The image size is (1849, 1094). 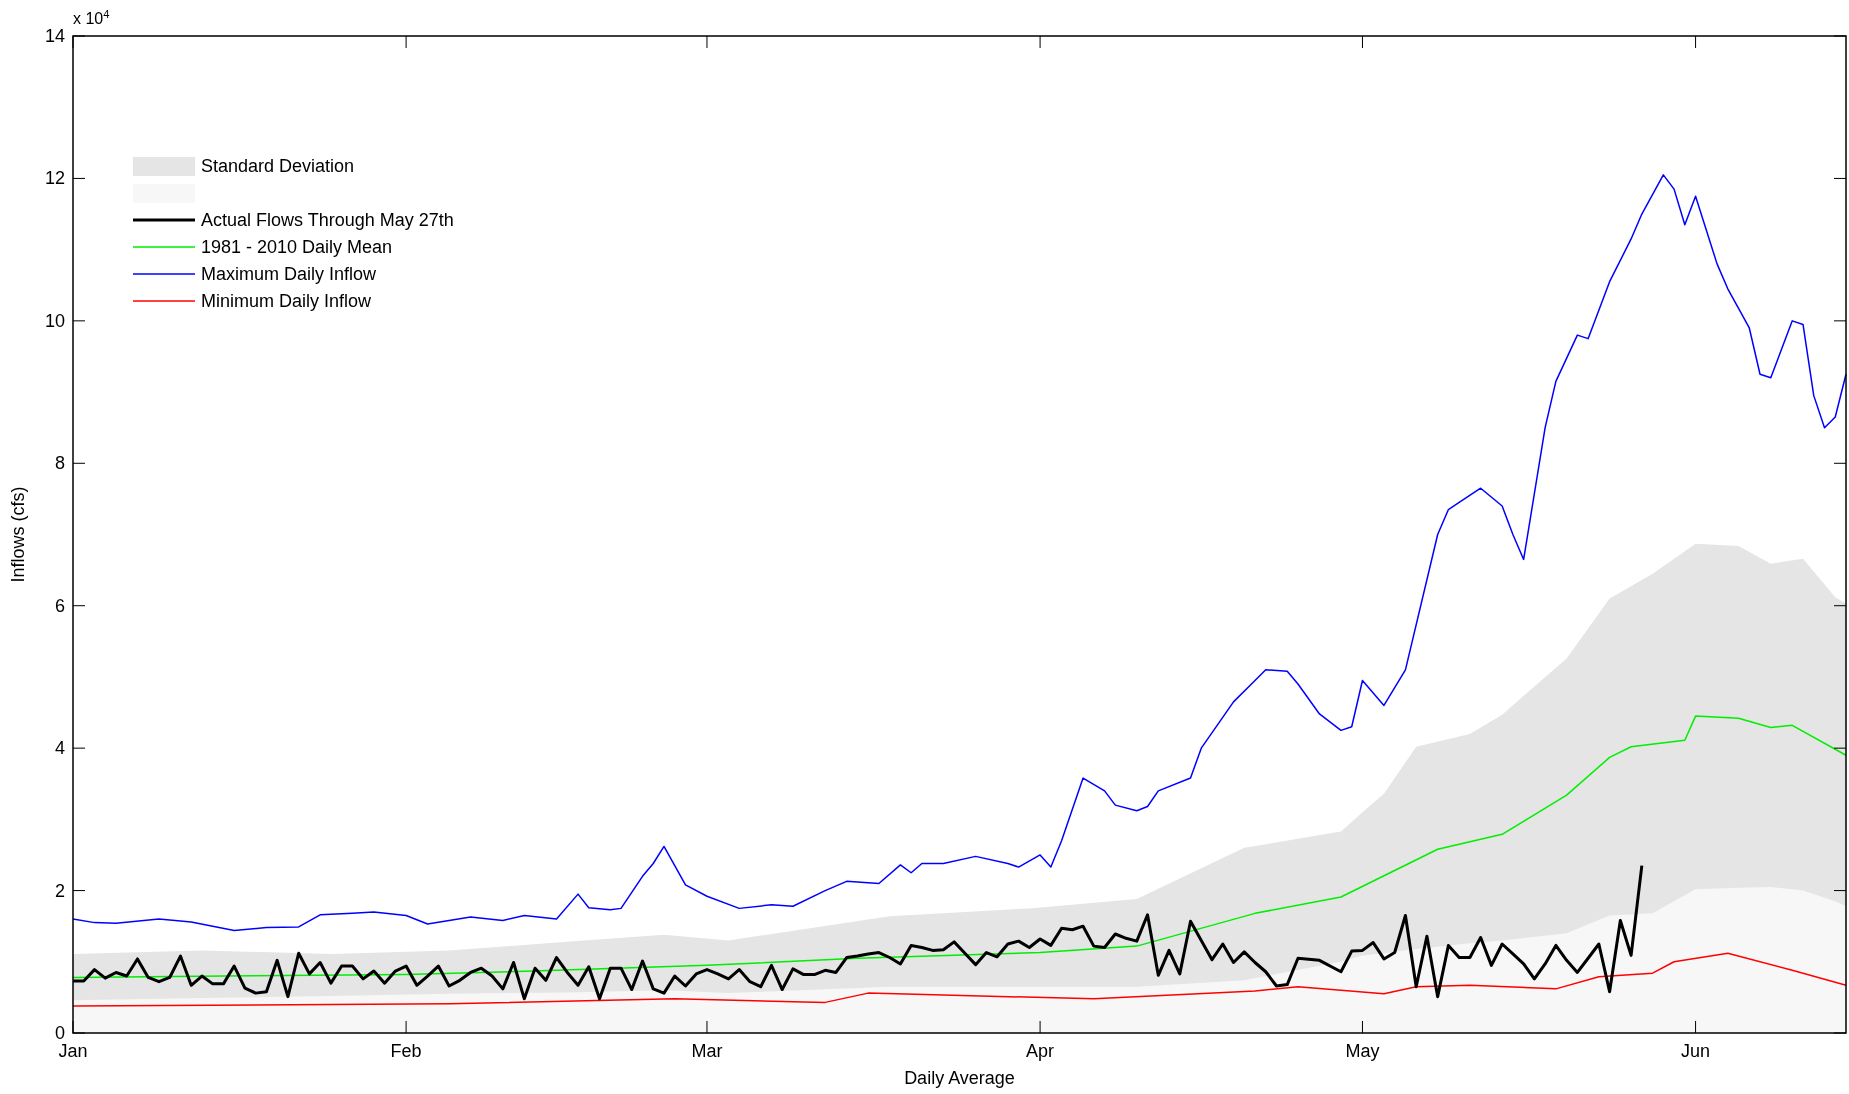 What do you see at coordinates (406, 1051) in the screenshot?
I see `x-tick-label: Feb` at bounding box center [406, 1051].